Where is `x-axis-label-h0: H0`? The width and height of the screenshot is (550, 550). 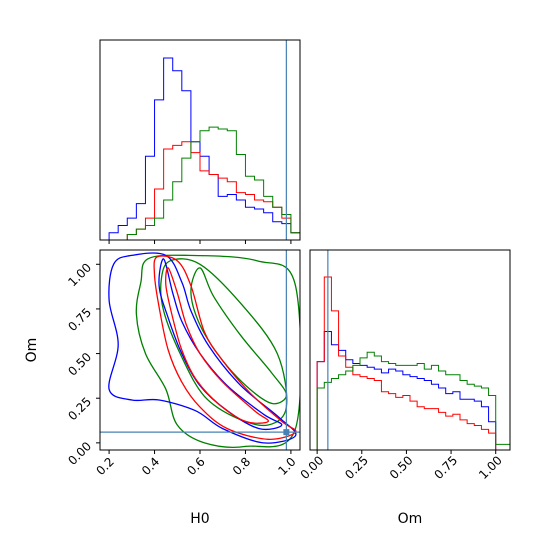
x-axis-label-h0: H0 is located at coordinates (199, 519).